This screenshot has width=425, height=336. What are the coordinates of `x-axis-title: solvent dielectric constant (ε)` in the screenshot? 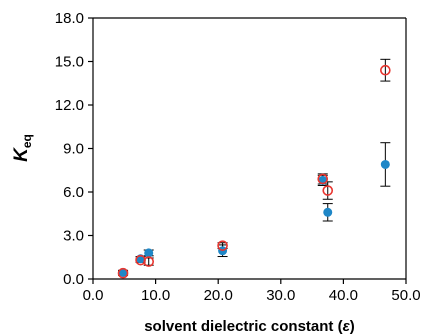 It's located at (249, 326).